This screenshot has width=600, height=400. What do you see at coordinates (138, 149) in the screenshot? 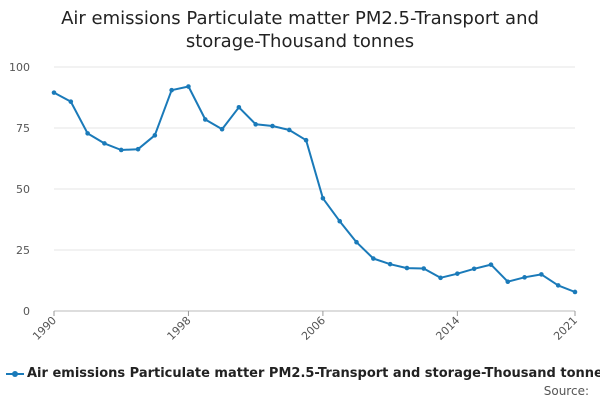
I see `data-point-1995` at bounding box center [138, 149].